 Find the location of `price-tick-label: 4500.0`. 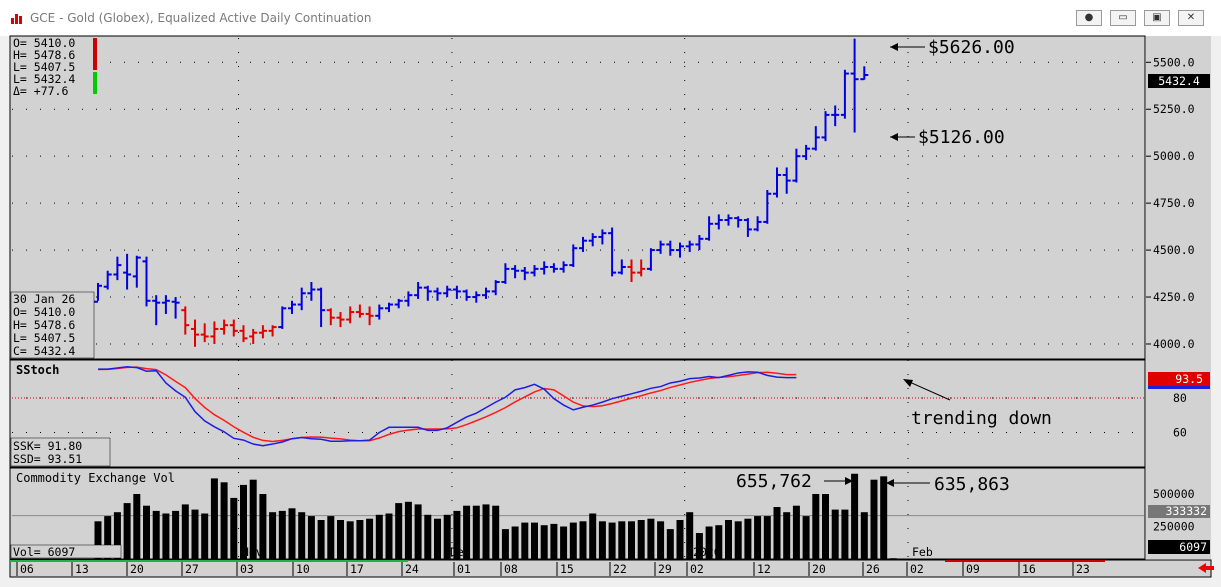

price-tick-label: 4500.0 is located at coordinates (1174, 250).